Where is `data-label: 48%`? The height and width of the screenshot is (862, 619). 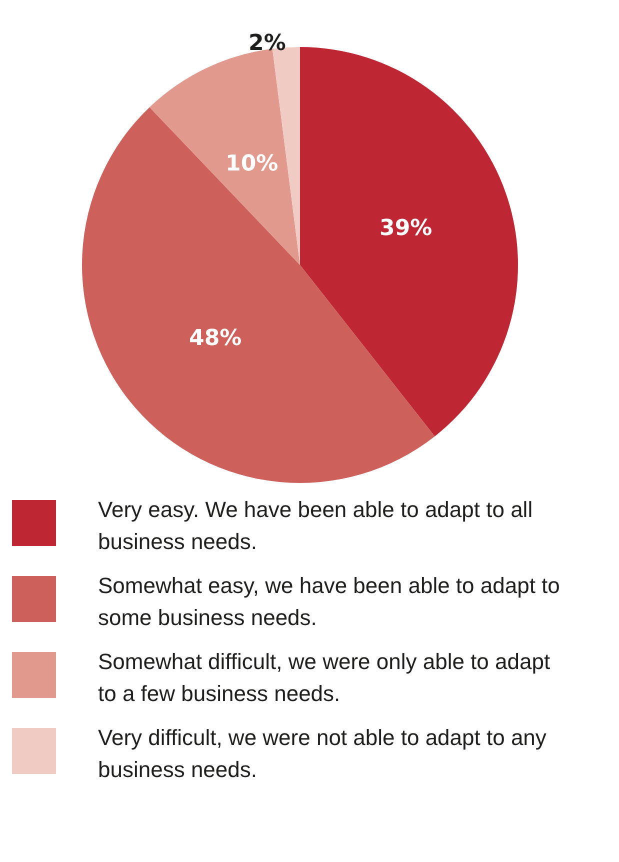 data-label: 48% is located at coordinates (215, 338).